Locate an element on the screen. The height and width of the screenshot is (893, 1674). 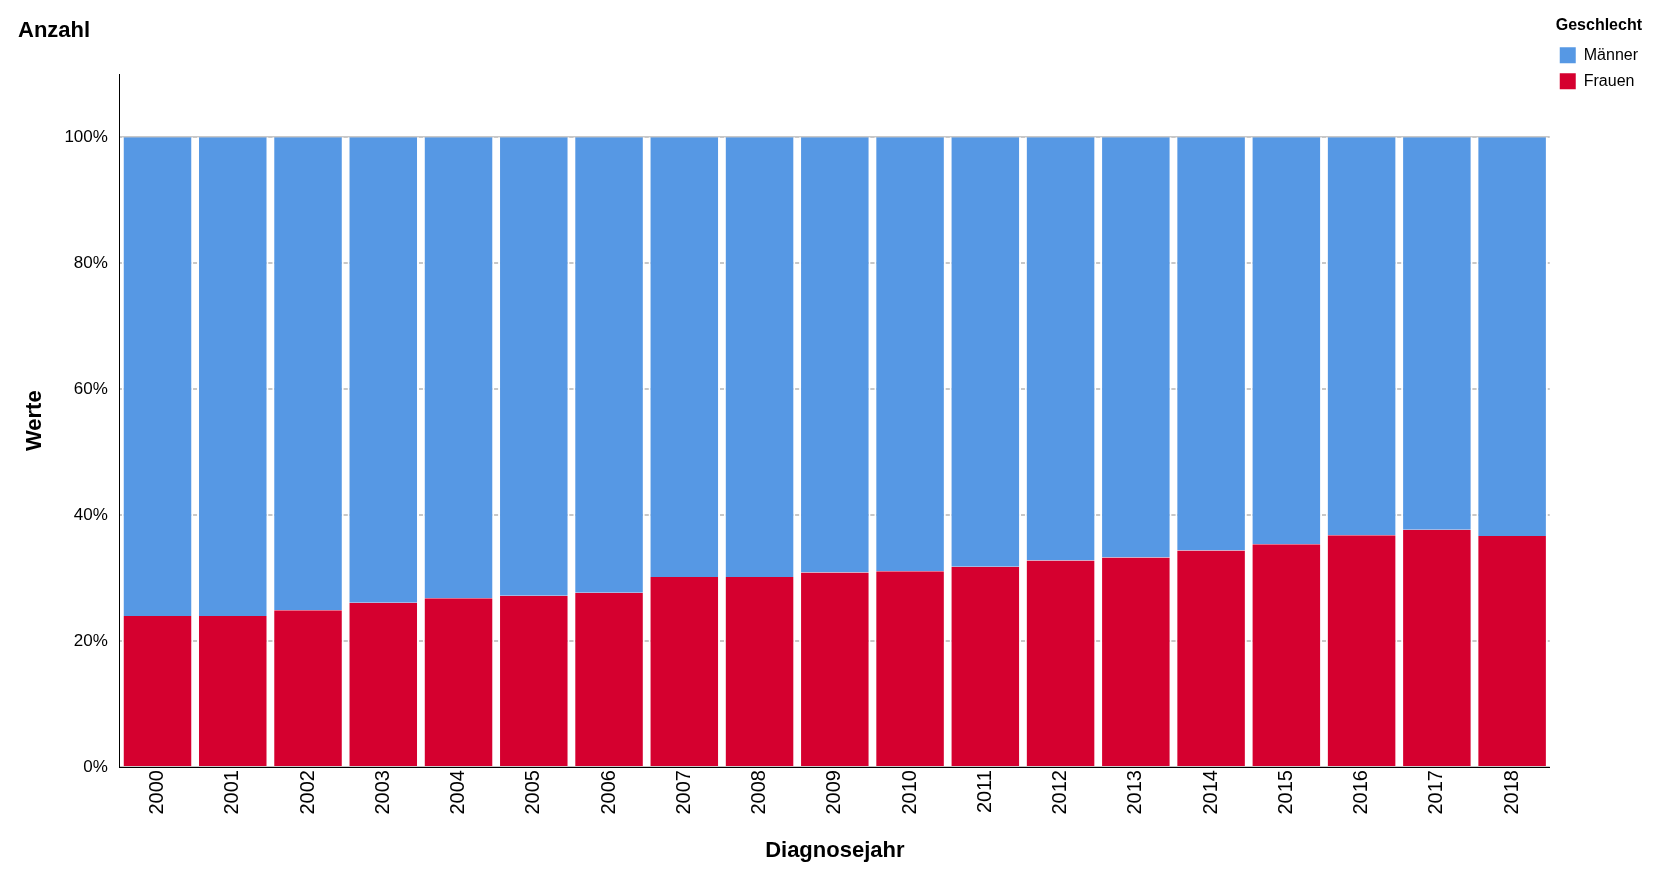
x-tick-label: 2001 is located at coordinates (231, 792).